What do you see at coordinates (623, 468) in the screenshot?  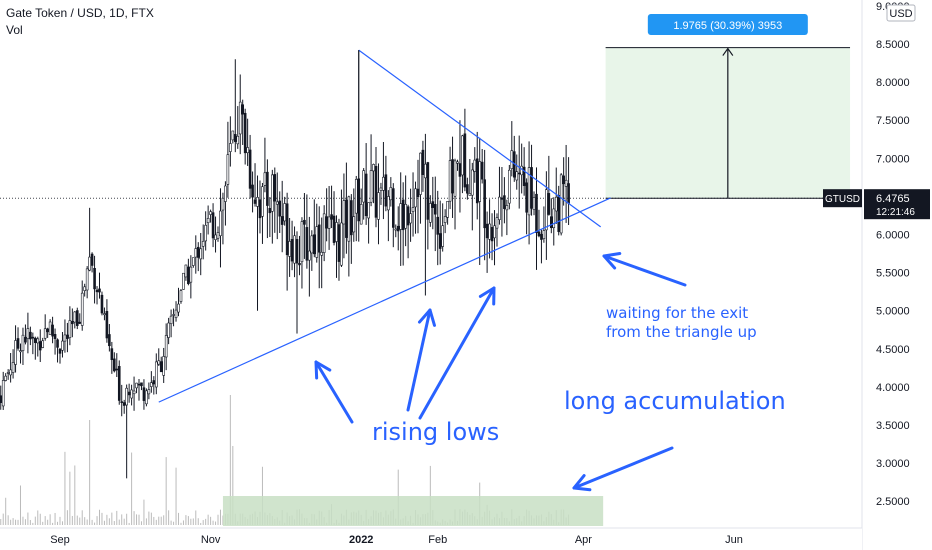 I see `arrow-accumulation` at bounding box center [623, 468].